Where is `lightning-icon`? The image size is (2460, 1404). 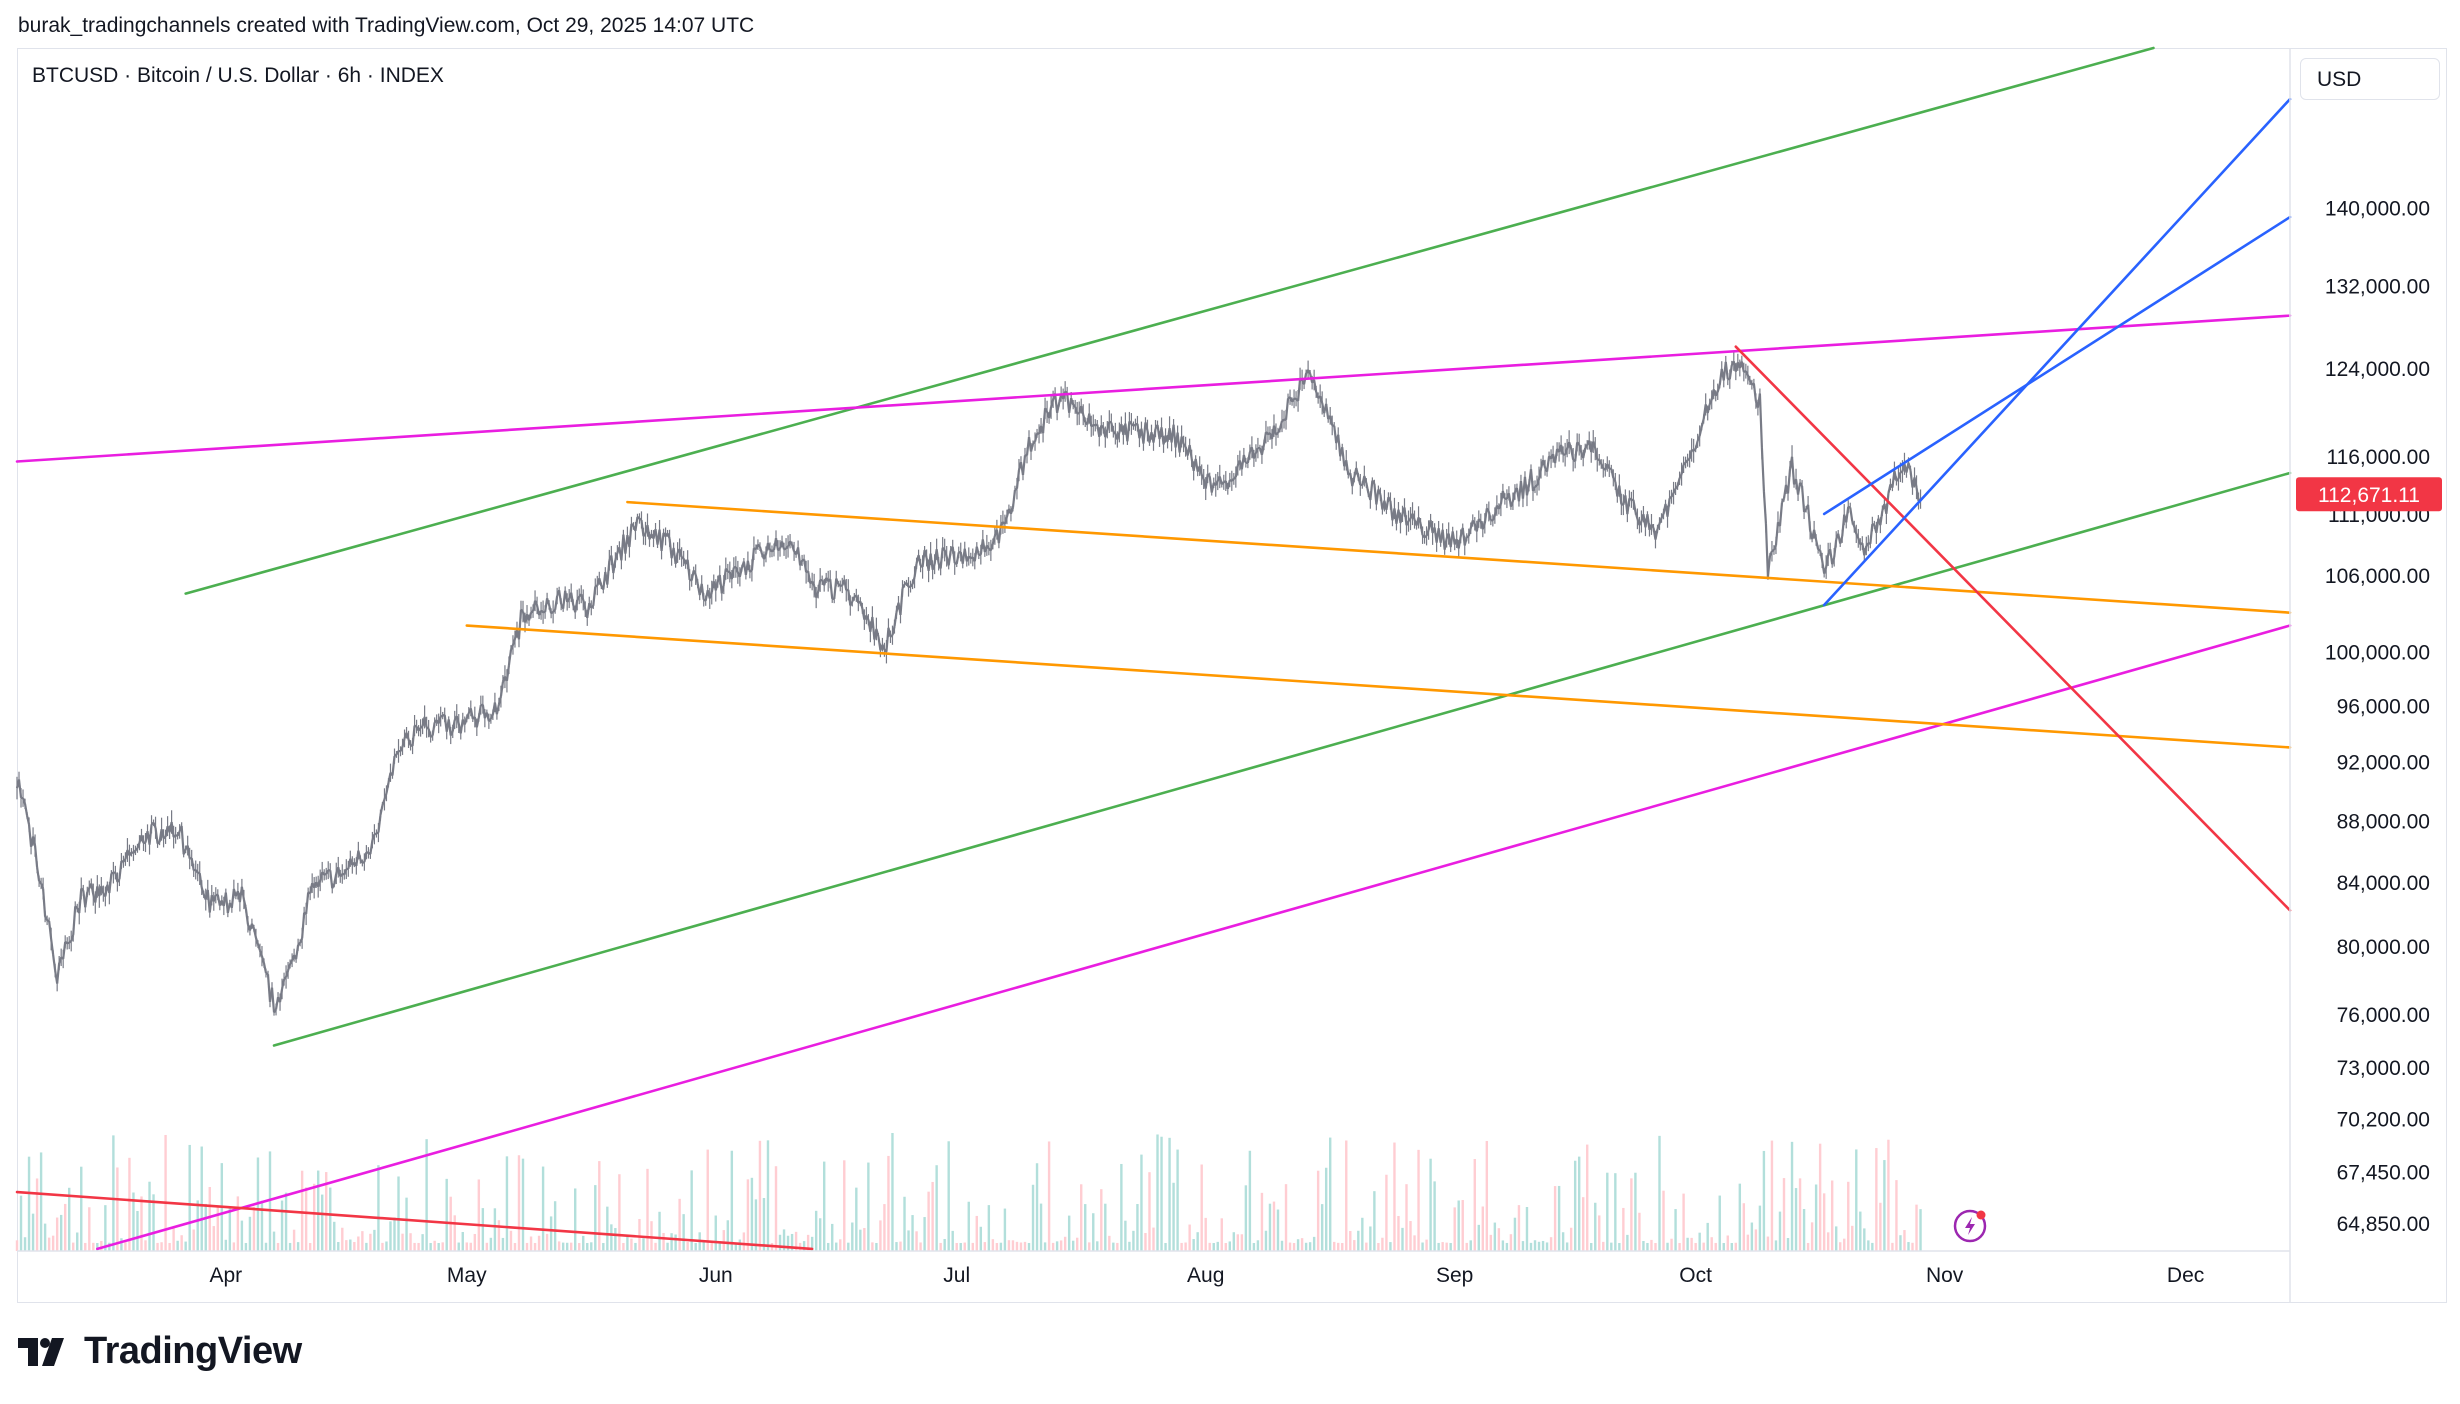 lightning-icon is located at coordinates (1970, 1226).